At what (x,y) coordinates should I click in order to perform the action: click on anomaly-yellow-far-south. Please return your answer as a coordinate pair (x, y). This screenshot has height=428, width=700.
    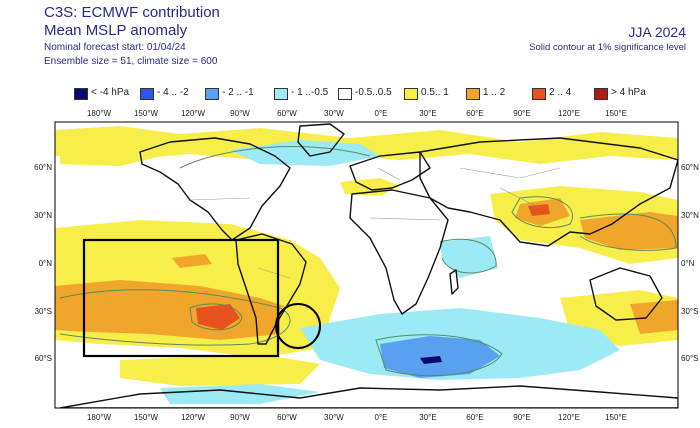
    Looking at the image, I should click on (220, 370).